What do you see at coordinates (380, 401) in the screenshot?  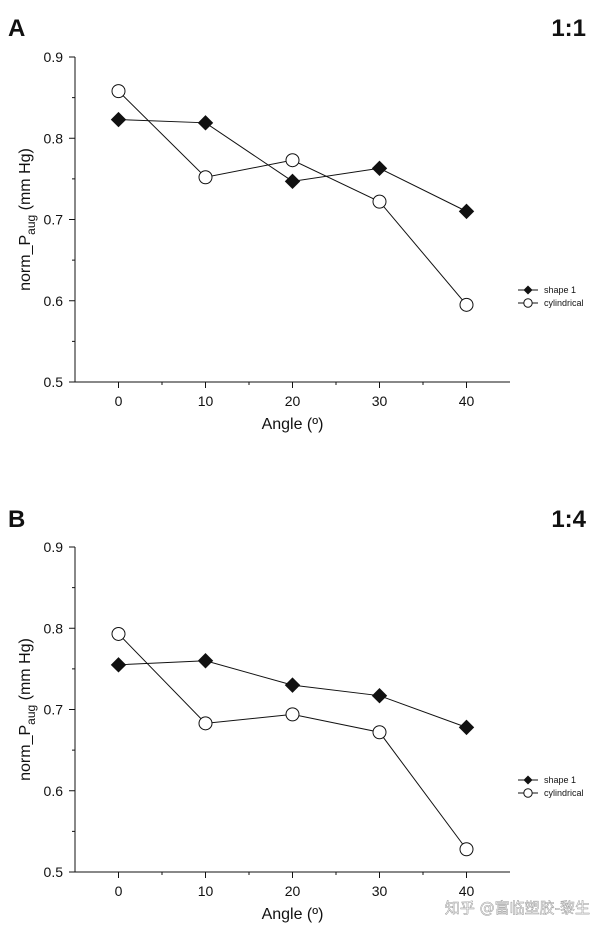 I see `panel-a-x-tick-label: 30` at bounding box center [380, 401].